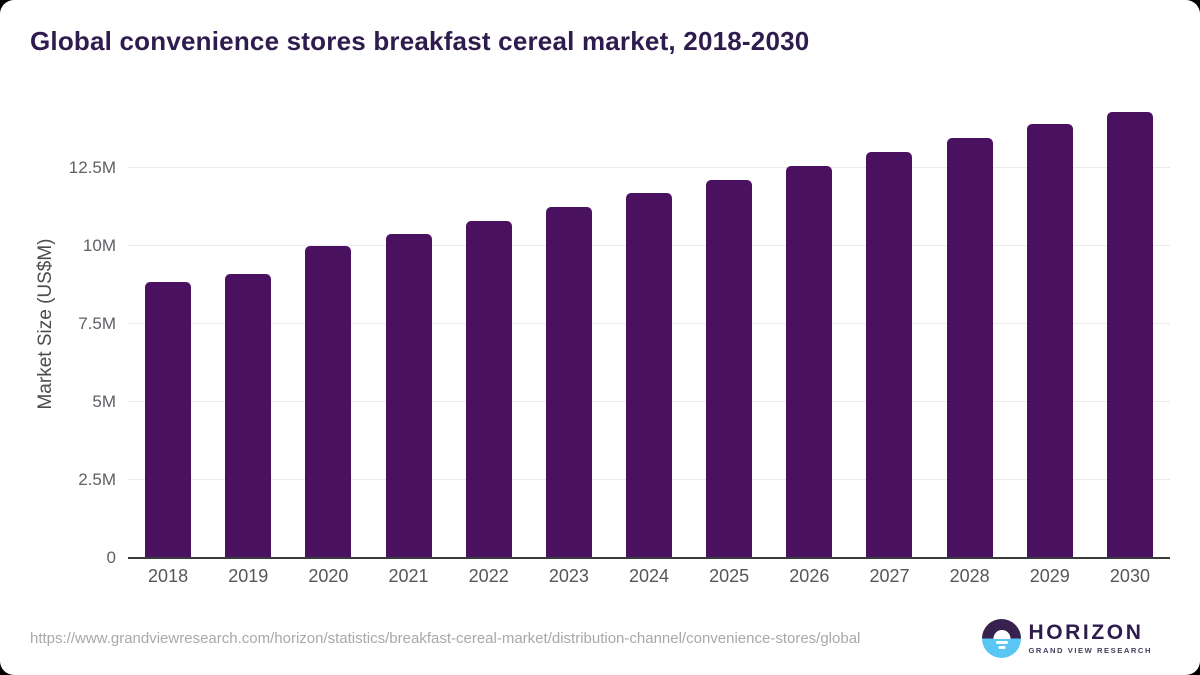 The height and width of the screenshot is (675, 1200). Describe the element at coordinates (408, 576) in the screenshot. I see `x-axis-label-2021: 2021` at that location.